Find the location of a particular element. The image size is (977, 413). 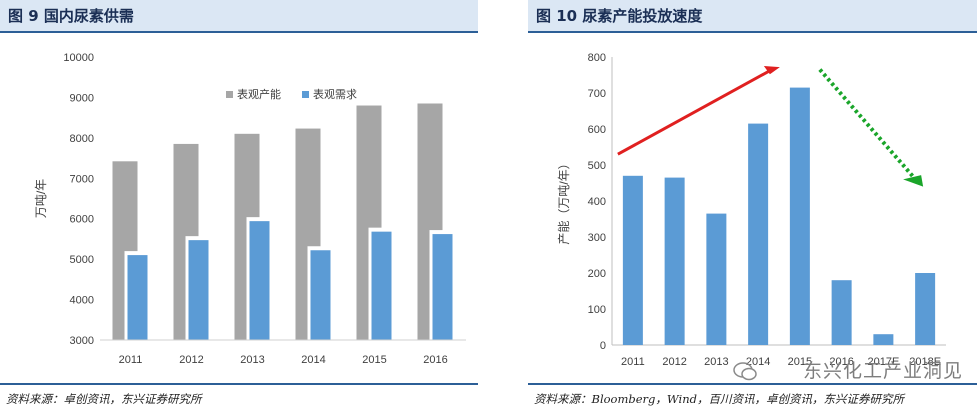

trend-arrow-up-head is located at coordinates (771, 70).